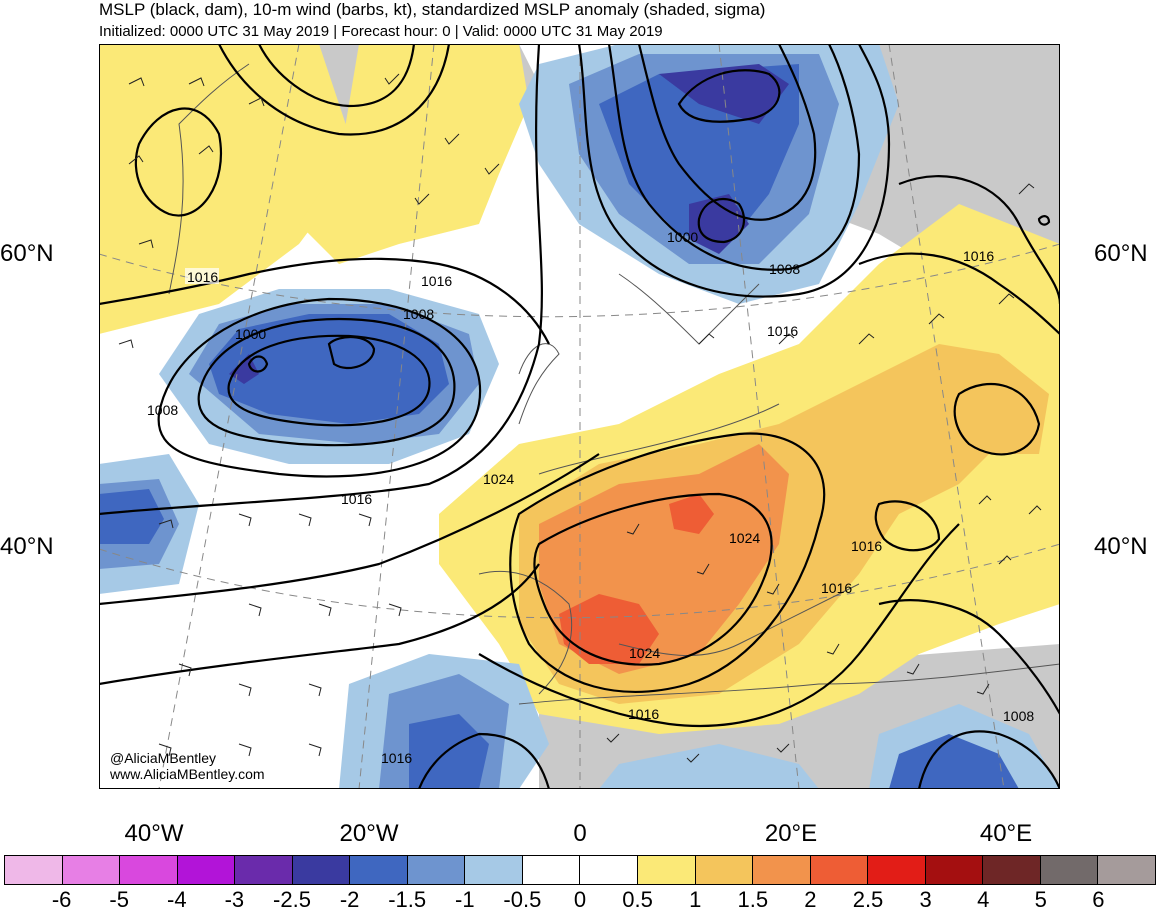  What do you see at coordinates (1121, 253) in the screenshot?
I see `lat-label-right-60n: 60°N` at bounding box center [1121, 253].